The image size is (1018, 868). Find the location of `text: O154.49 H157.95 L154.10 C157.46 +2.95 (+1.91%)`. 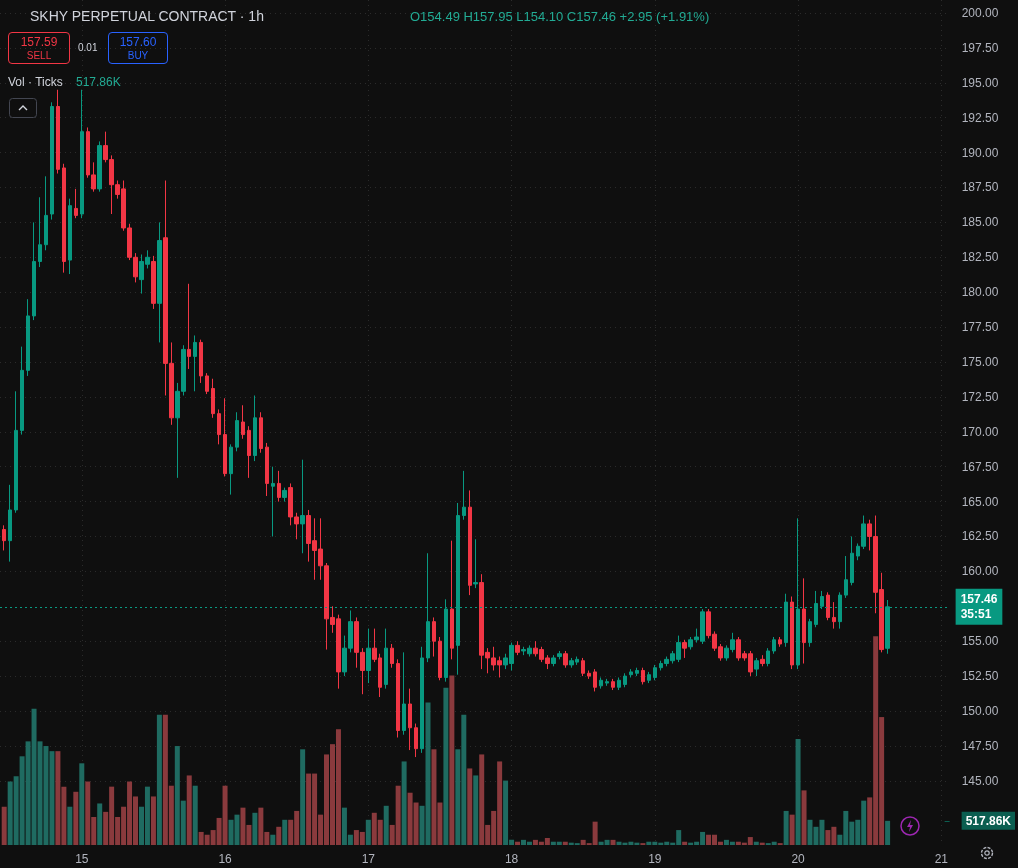

text: O154.49 H157.95 L154.10 C157.46 +2.95 (+1.91%) is located at coordinates (560, 16).